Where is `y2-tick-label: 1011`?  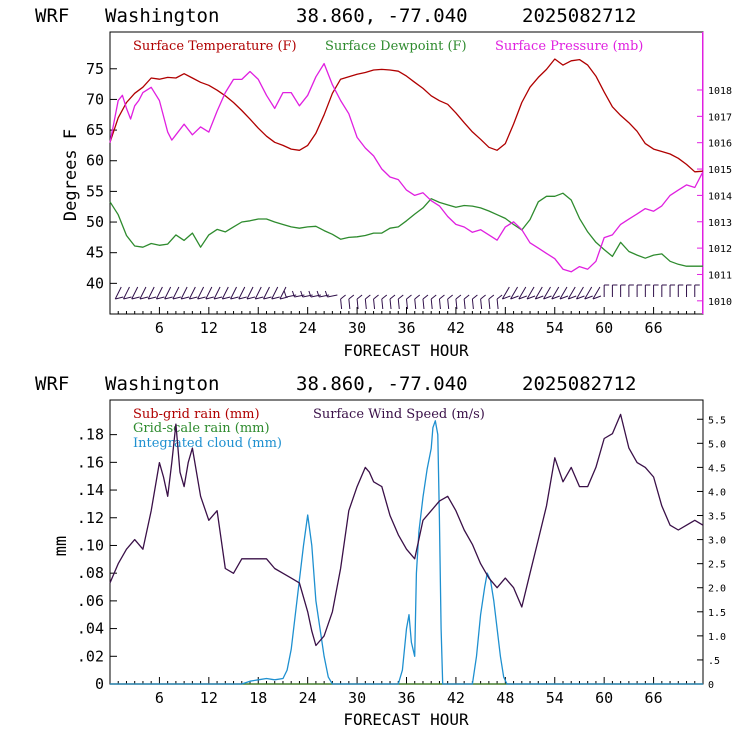
y2-tick-label: 1011 is located at coordinates (720, 275).